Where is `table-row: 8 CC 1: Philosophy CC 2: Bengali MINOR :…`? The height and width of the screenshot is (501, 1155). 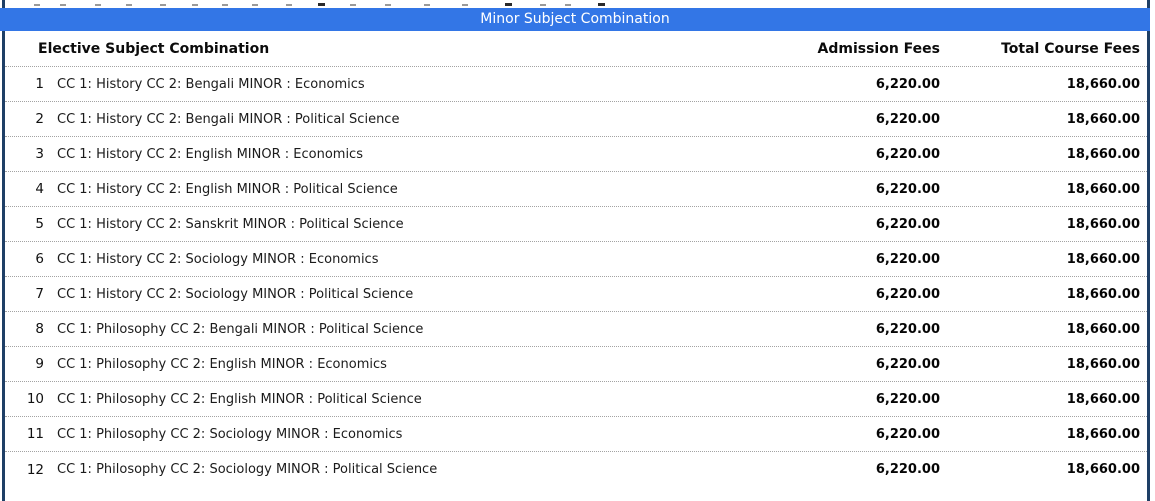
table-row: 8 CC 1: Philosophy CC 2: Bengali MINOR :… is located at coordinates (576, 329).